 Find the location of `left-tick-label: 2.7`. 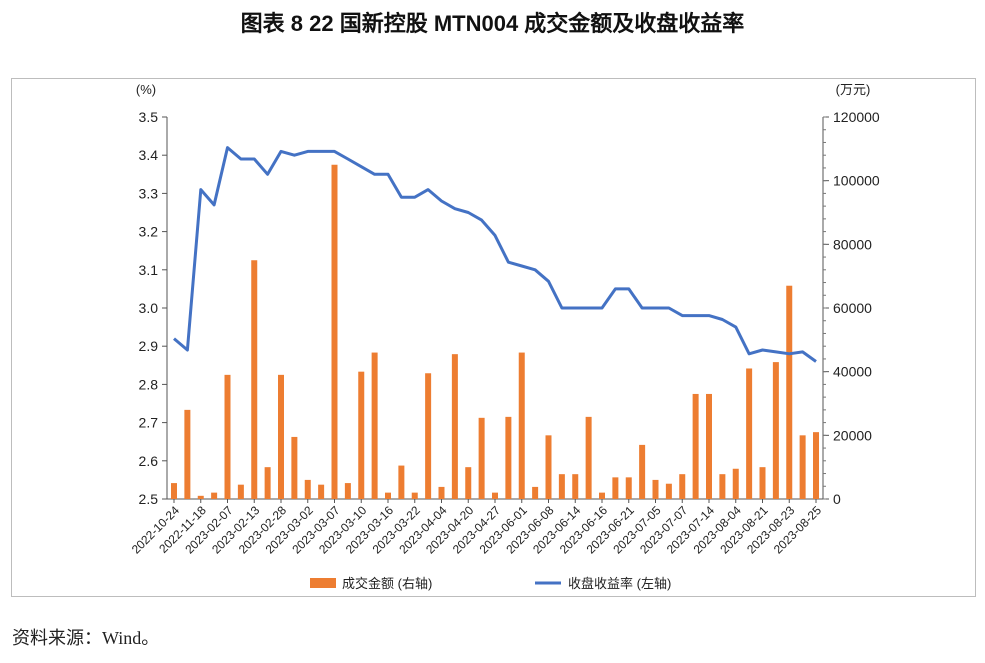

left-tick-label: 2.7 is located at coordinates (149, 423).